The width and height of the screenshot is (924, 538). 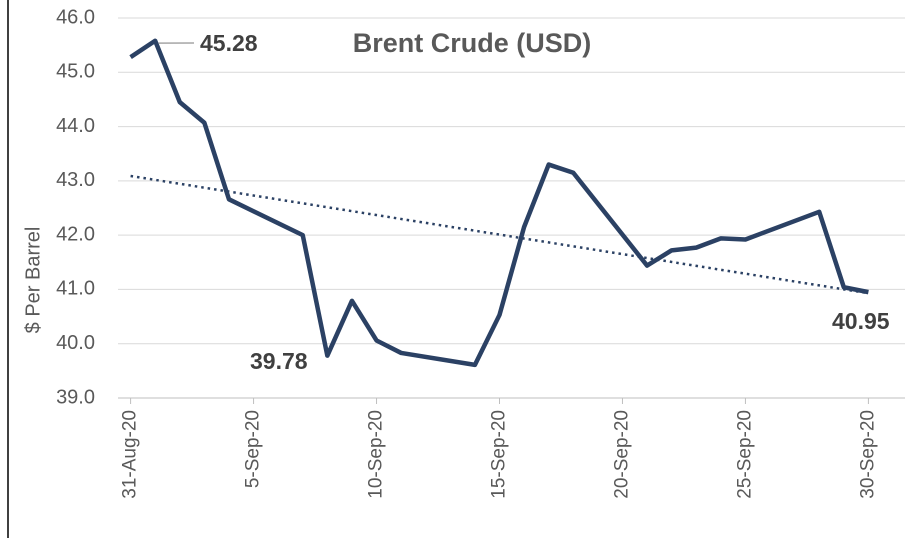 I want to click on data-label: 39.78, so click(x=279, y=361).